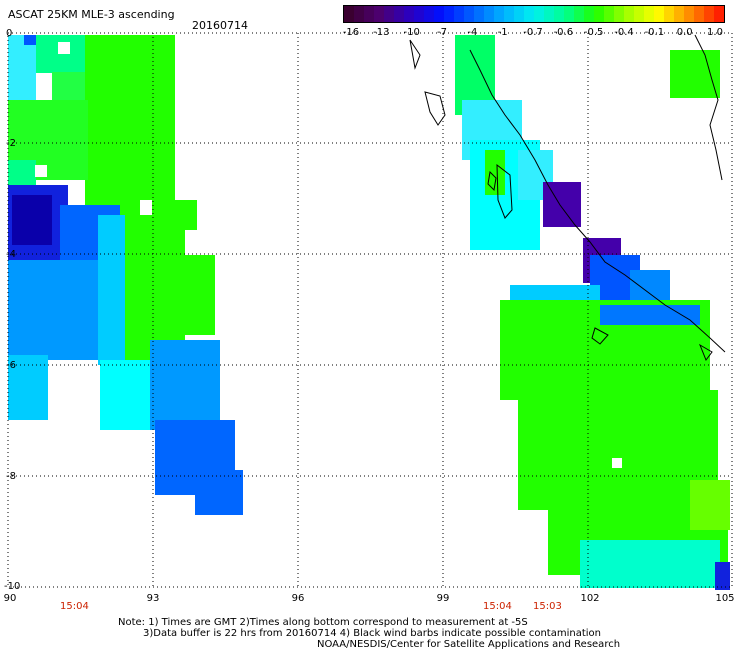 The width and height of the screenshot is (740, 650). I want to click on lat-label-6: -6, so click(11, 365).